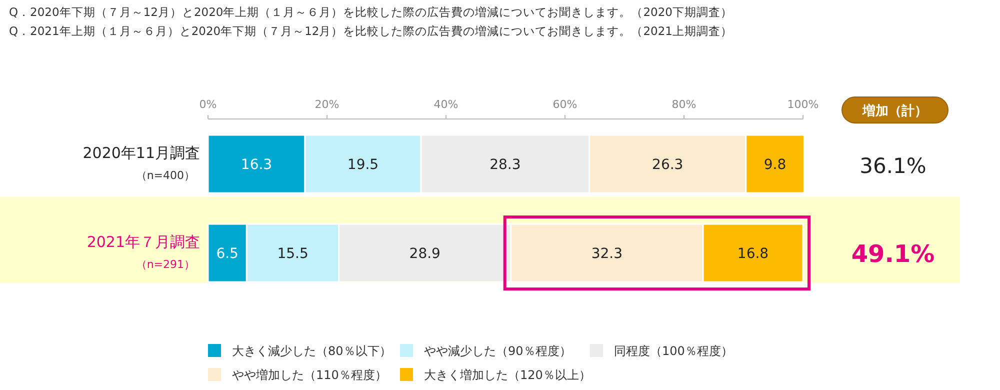  What do you see at coordinates (753, 254) in the screenshot?
I see `data-label: 16.8` at bounding box center [753, 254].